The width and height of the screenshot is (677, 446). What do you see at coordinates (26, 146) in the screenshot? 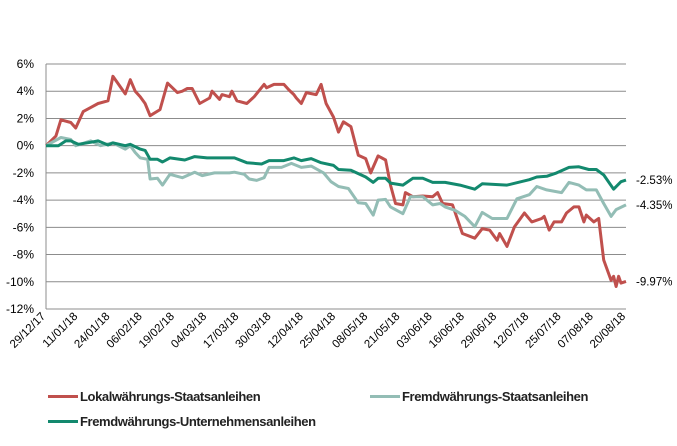
I see `y-tick-label: 0%` at bounding box center [26, 146].